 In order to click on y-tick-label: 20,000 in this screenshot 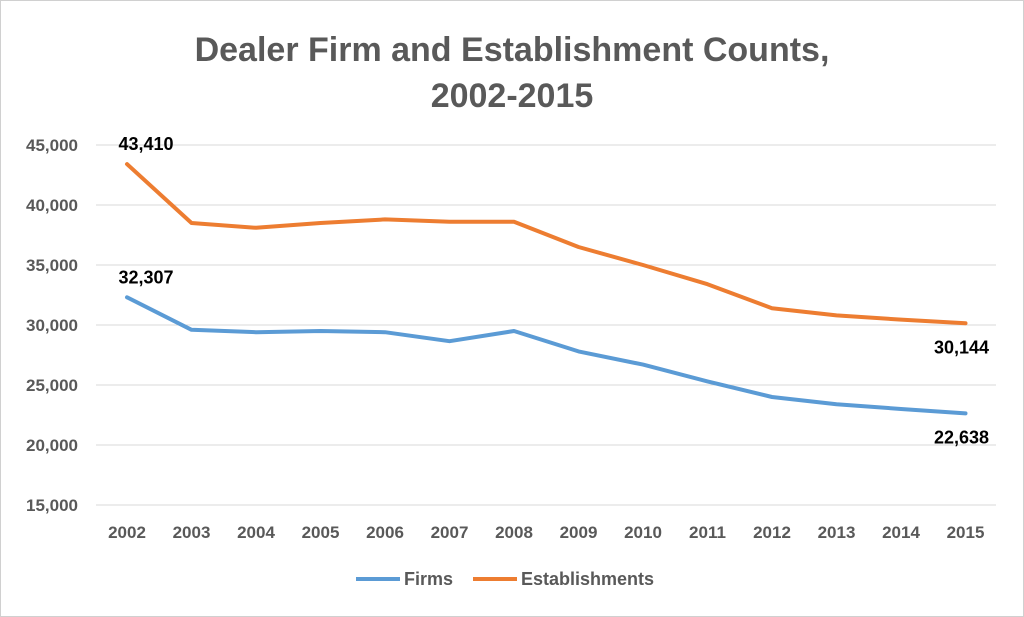, I will do `click(52, 445)`.